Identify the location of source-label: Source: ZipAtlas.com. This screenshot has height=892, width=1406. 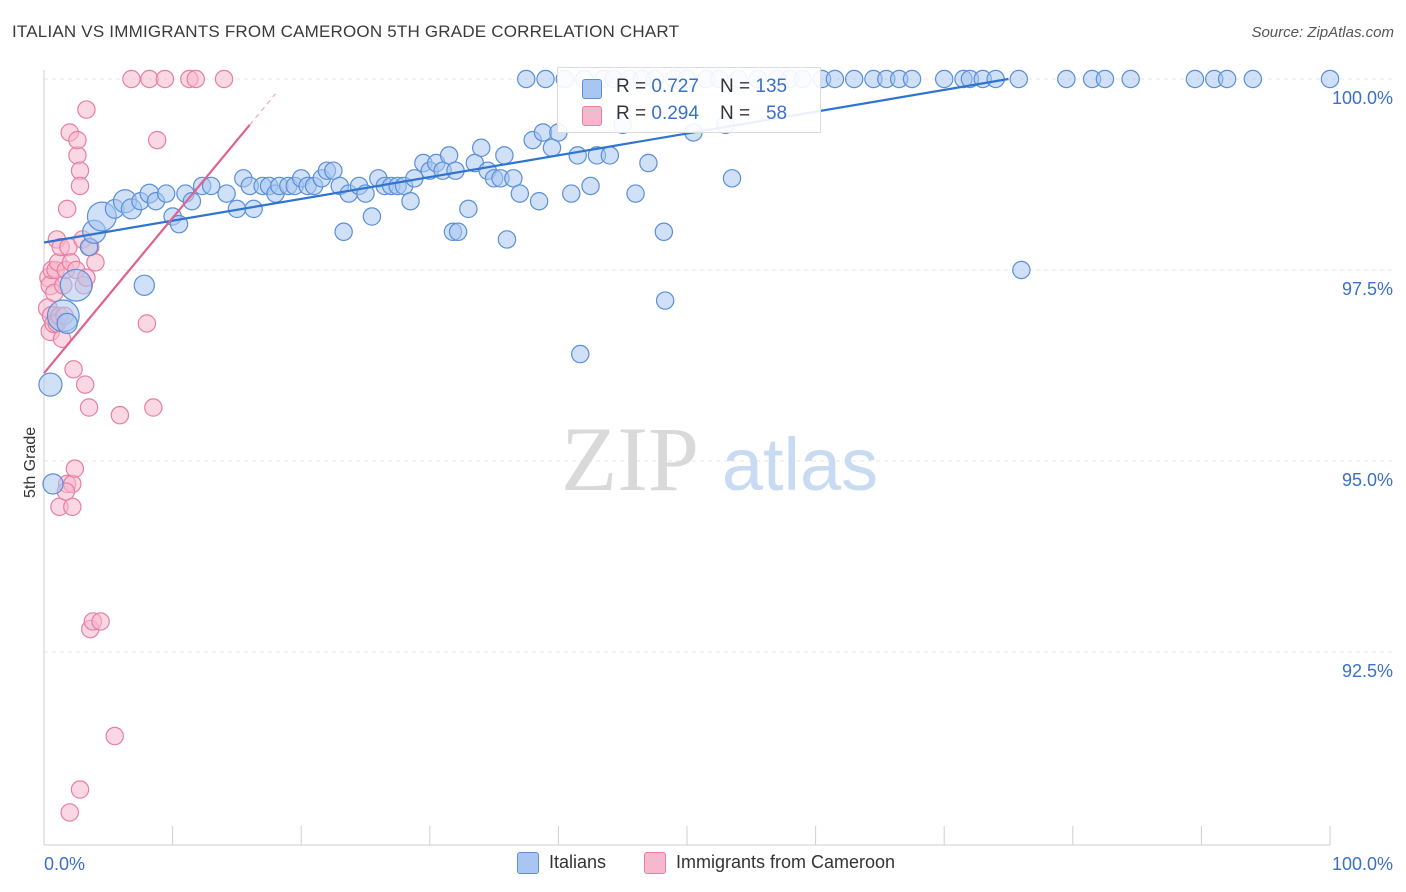
(1322, 32).